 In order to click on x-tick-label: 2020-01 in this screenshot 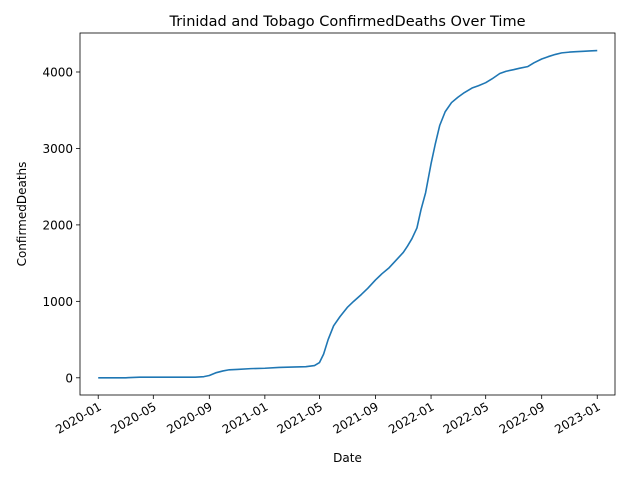, I will do `click(78, 417)`.